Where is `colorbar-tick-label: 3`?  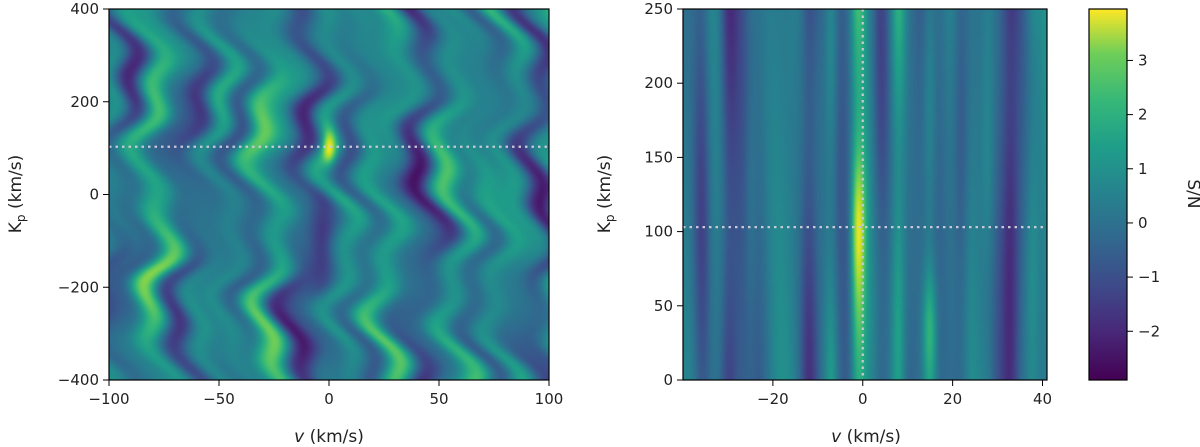 colorbar-tick-label: 3 is located at coordinates (1143, 60).